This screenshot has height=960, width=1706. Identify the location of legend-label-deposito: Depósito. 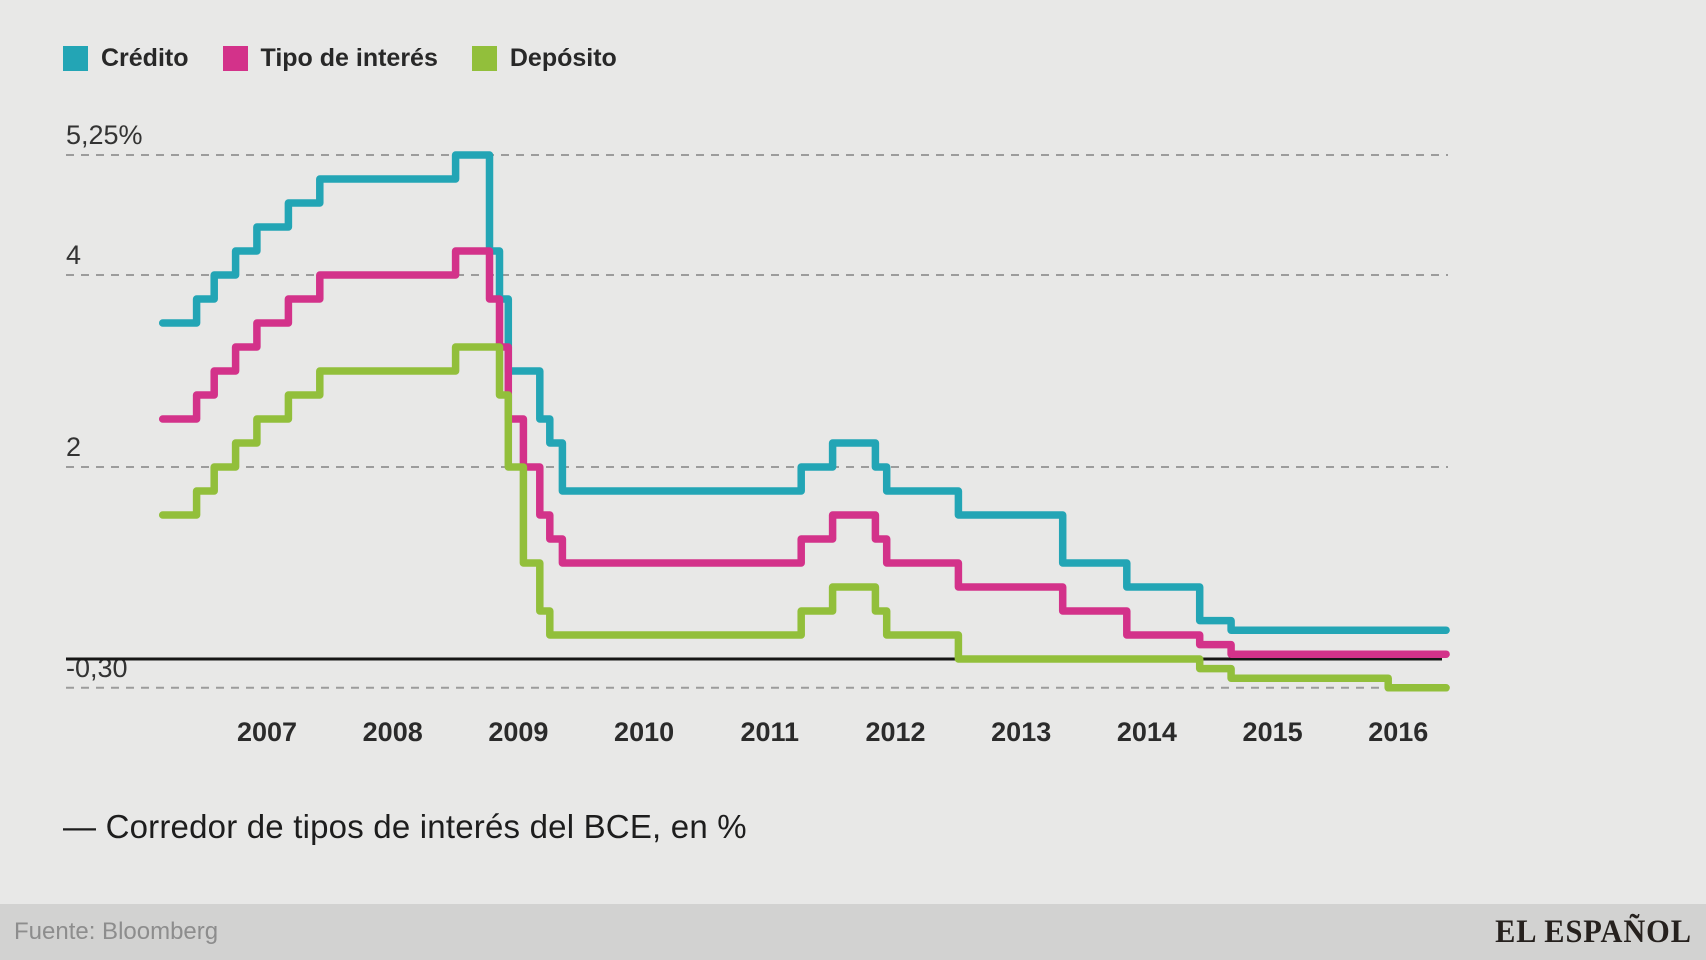
(563, 58).